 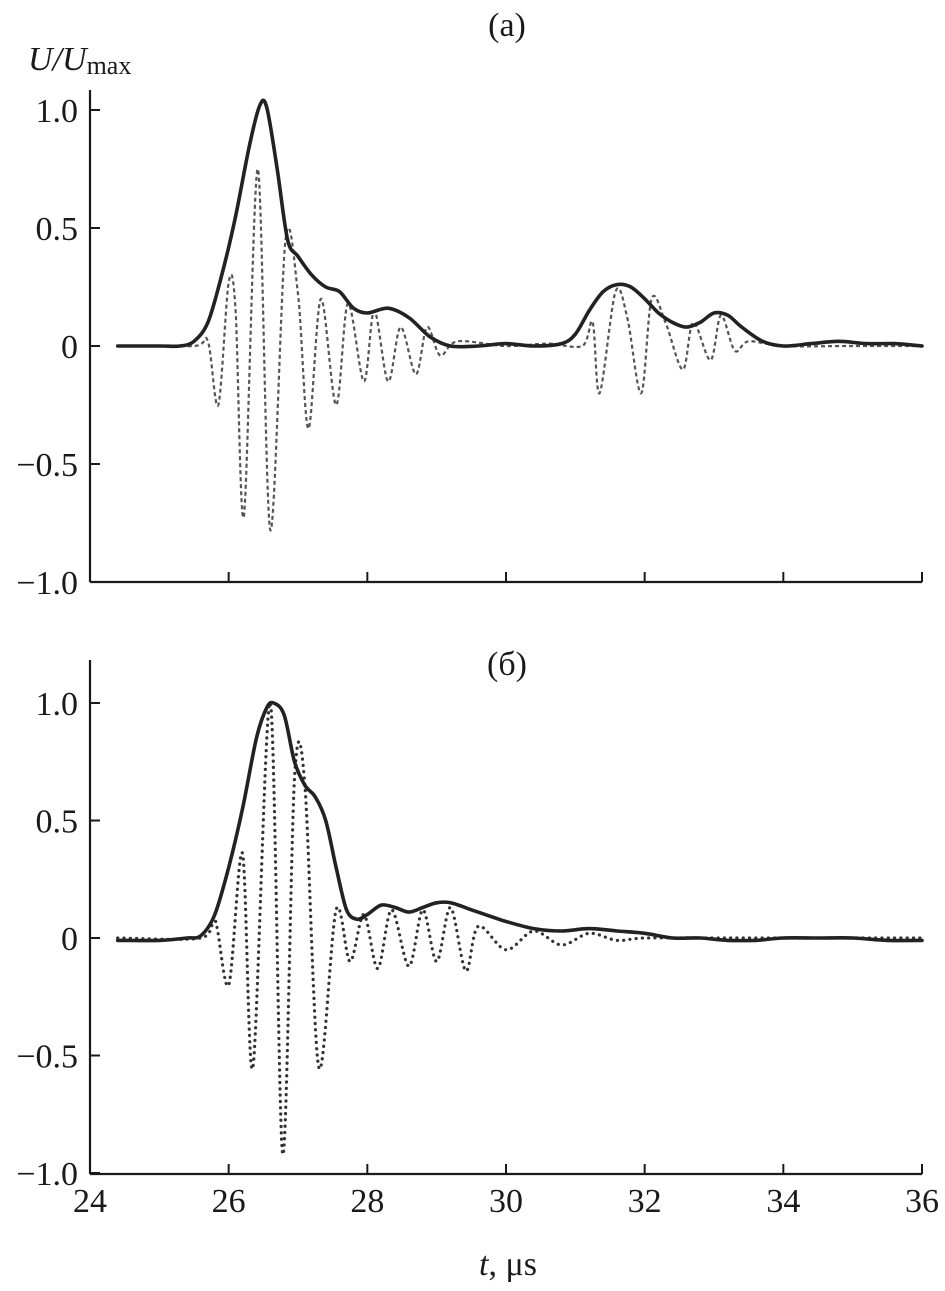 I want to click on y-axis-title-subscript: max, so click(x=109, y=65).